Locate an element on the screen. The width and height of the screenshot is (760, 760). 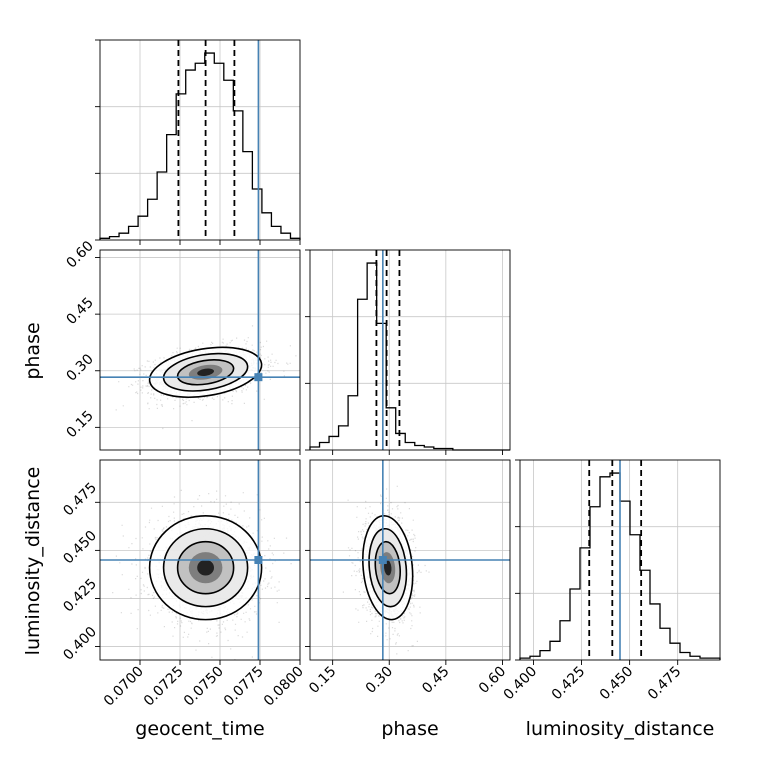
histogram-step-phase is located at coordinates (409, 356).